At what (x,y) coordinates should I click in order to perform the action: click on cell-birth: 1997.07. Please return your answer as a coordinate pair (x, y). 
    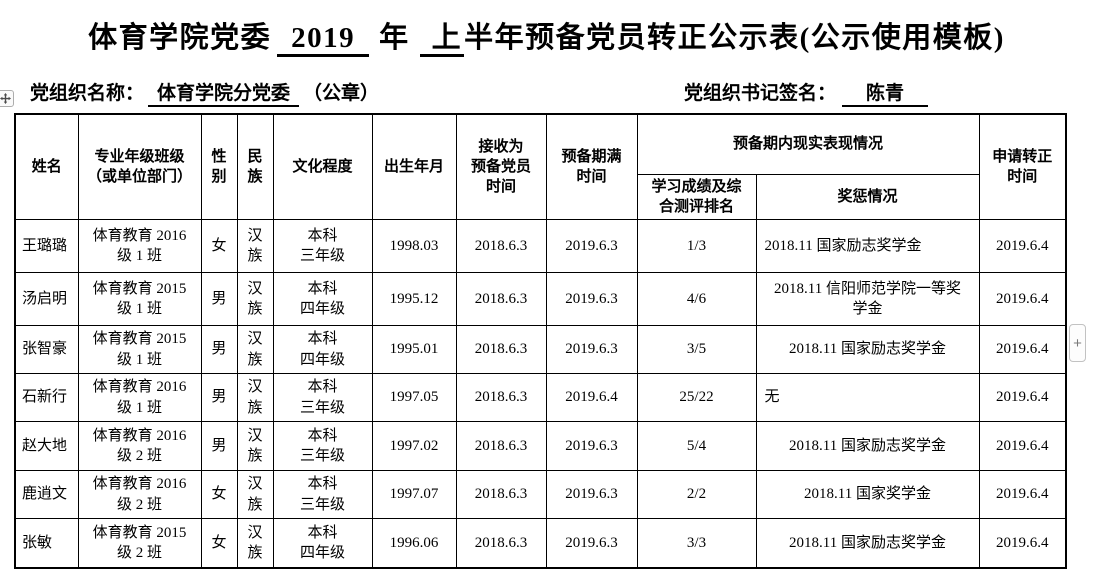
    Looking at the image, I should click on (414, 494).